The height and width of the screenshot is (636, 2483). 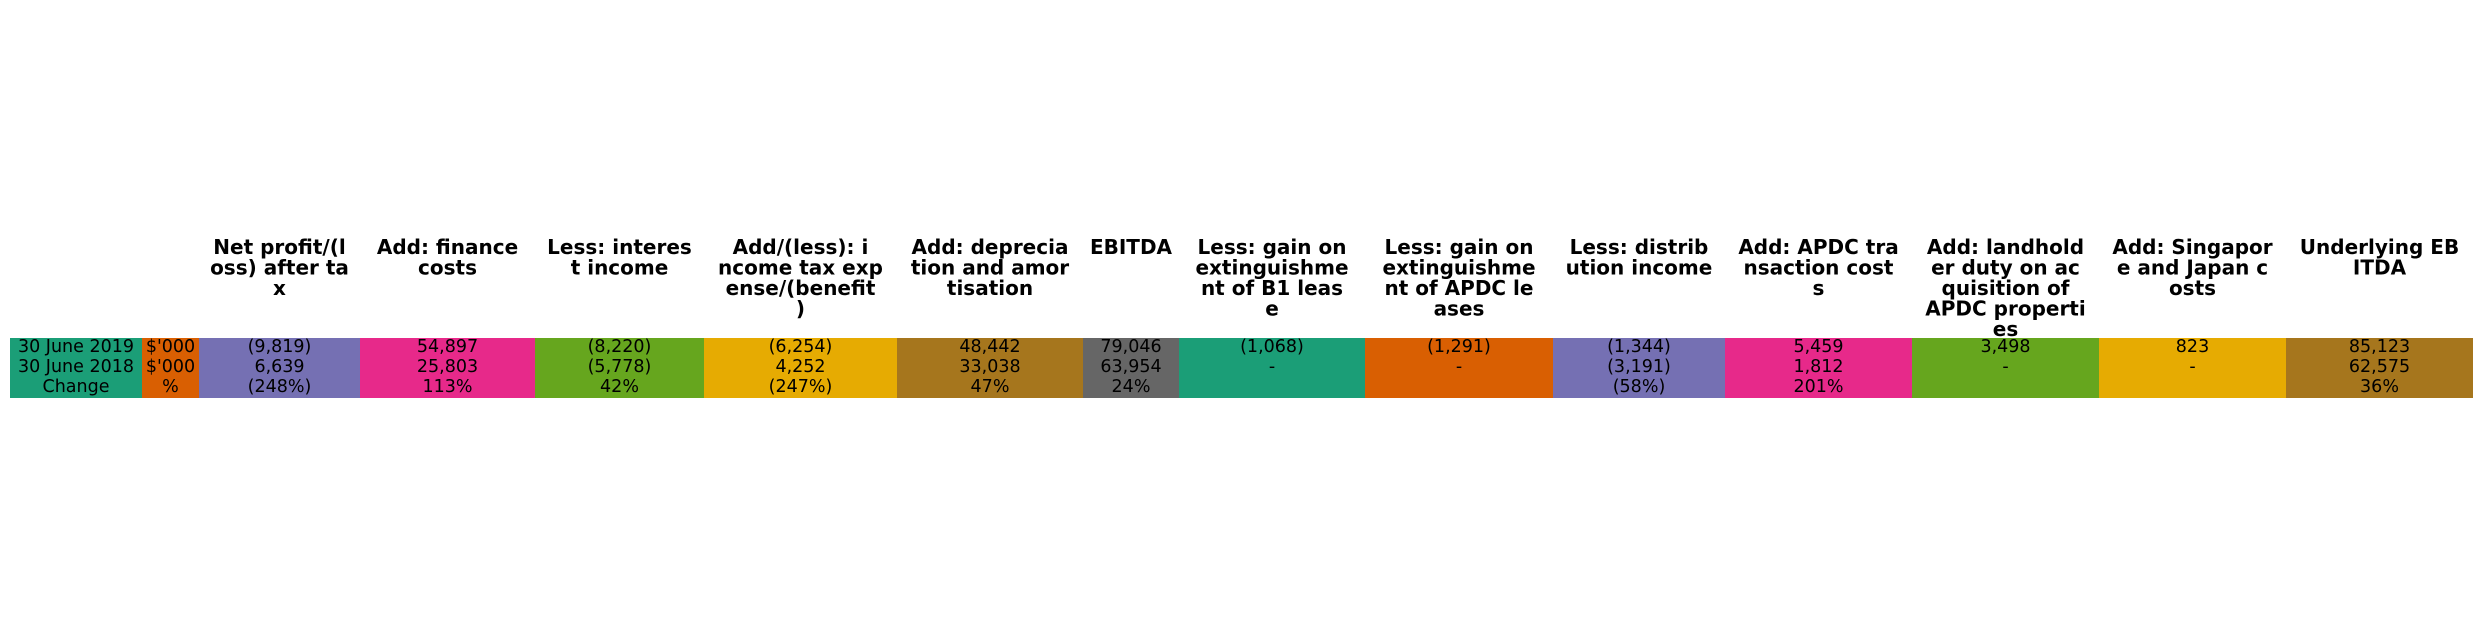 What do you see at coordinates (2192, 288) in the screenshot?
I see `column-header-line: osts` at bounding box center [2192, 288].